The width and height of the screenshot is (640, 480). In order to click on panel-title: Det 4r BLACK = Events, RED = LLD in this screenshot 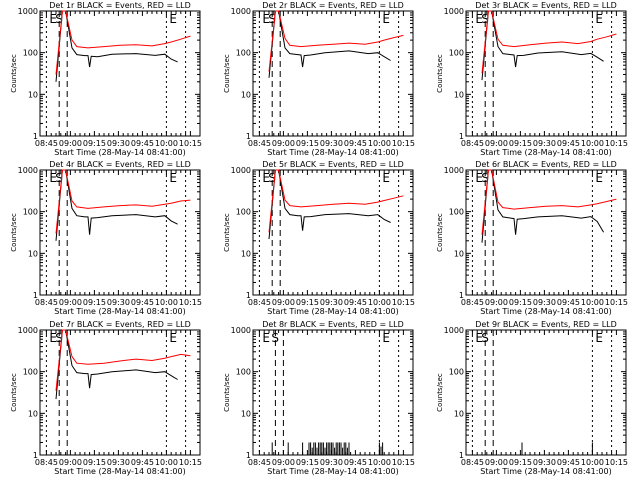, I will do `click(120, 164)`.